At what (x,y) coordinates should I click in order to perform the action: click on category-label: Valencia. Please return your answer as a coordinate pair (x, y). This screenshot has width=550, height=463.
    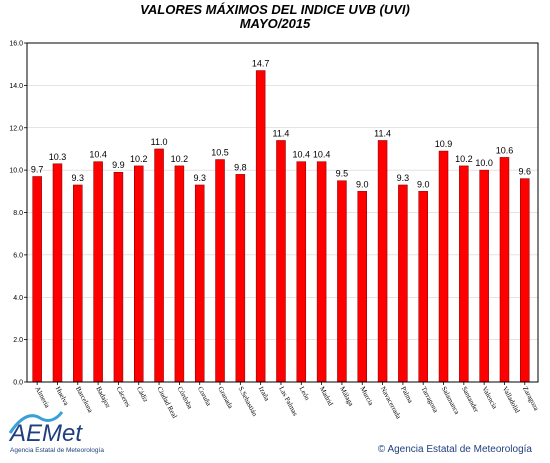
    Looking at the image, I should click on (489, 398).